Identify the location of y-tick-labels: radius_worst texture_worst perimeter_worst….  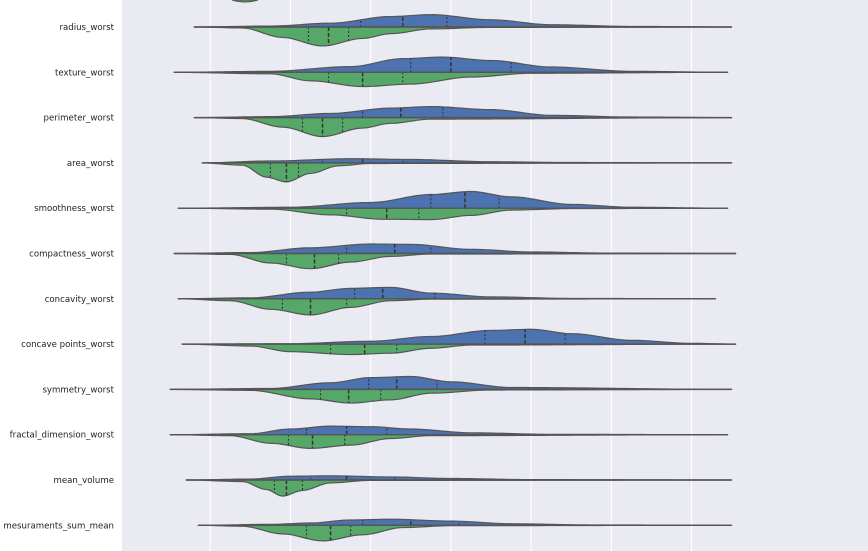
(58, 277).